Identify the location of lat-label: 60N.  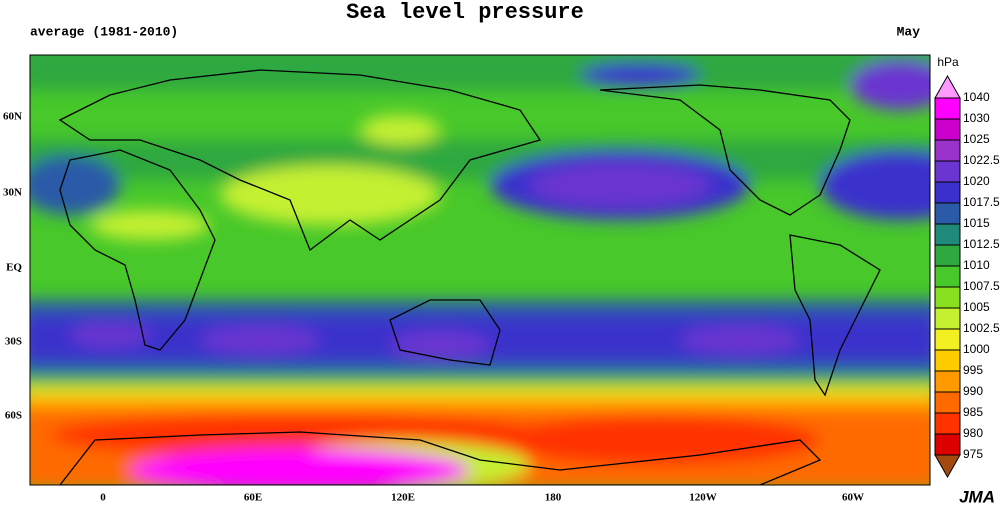
(12, 117).